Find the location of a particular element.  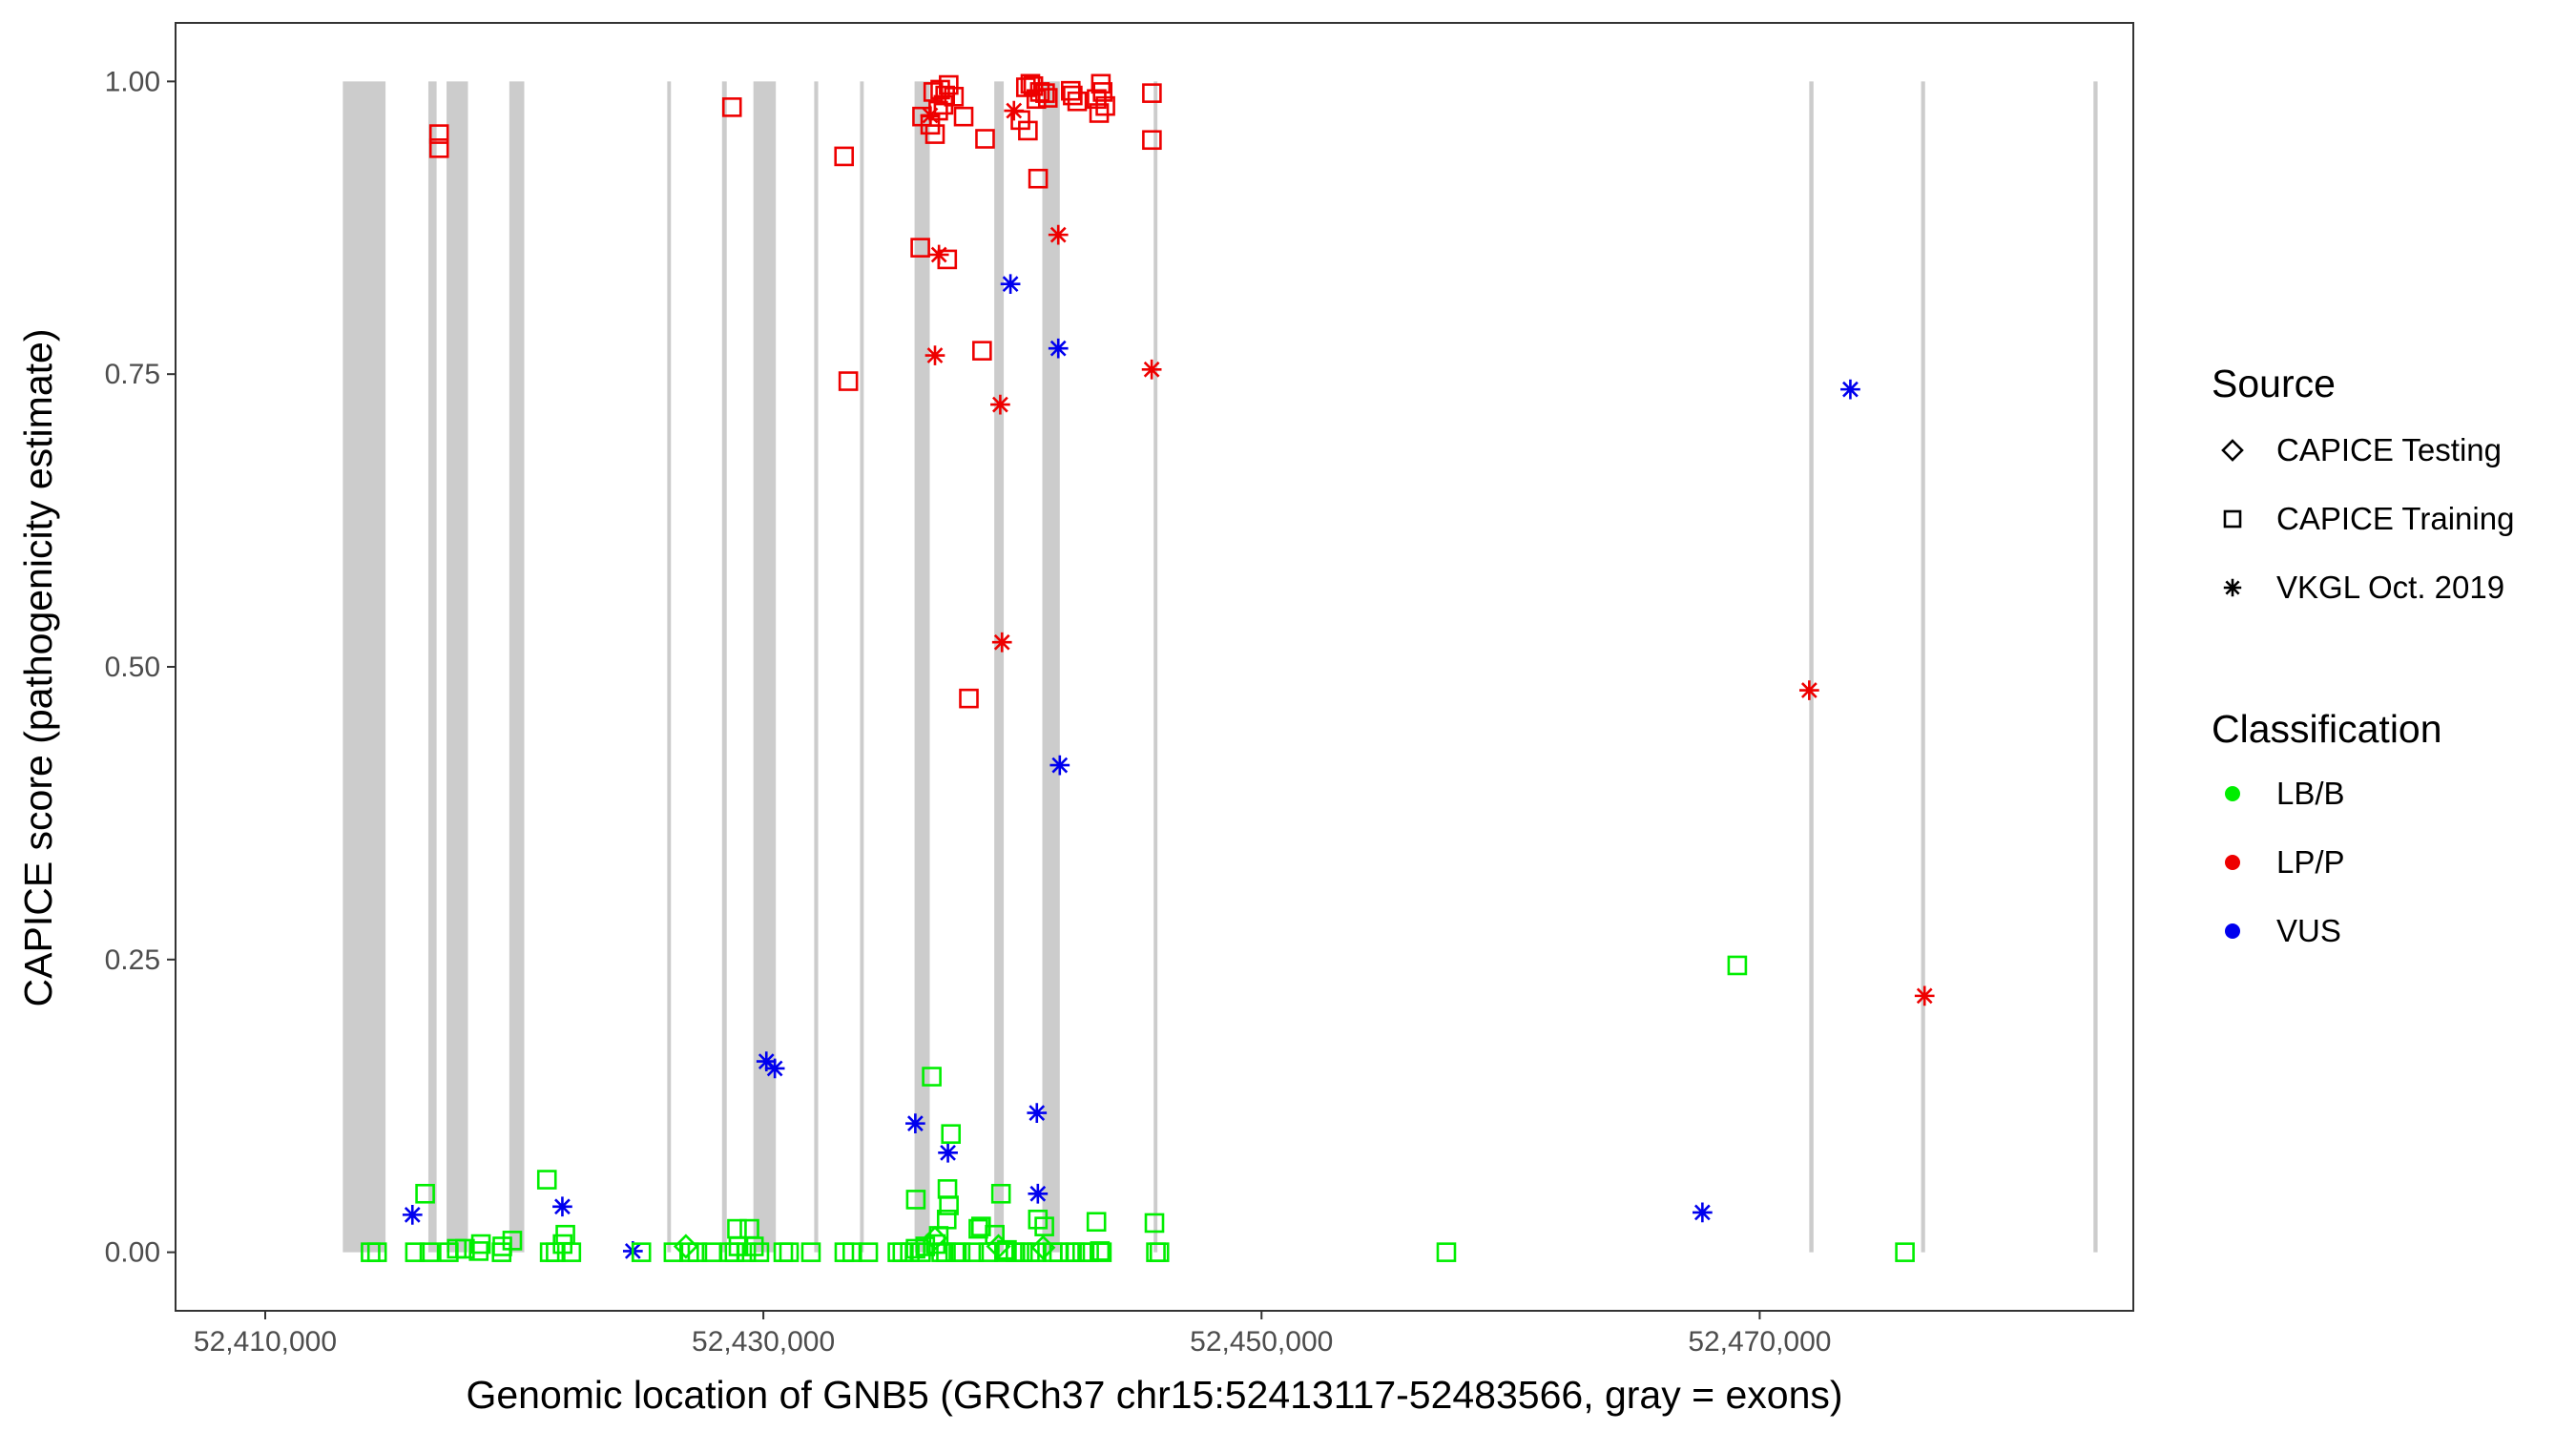

legend-label: VKGL Oct. 2019 is located at coordinates (2390, 587).